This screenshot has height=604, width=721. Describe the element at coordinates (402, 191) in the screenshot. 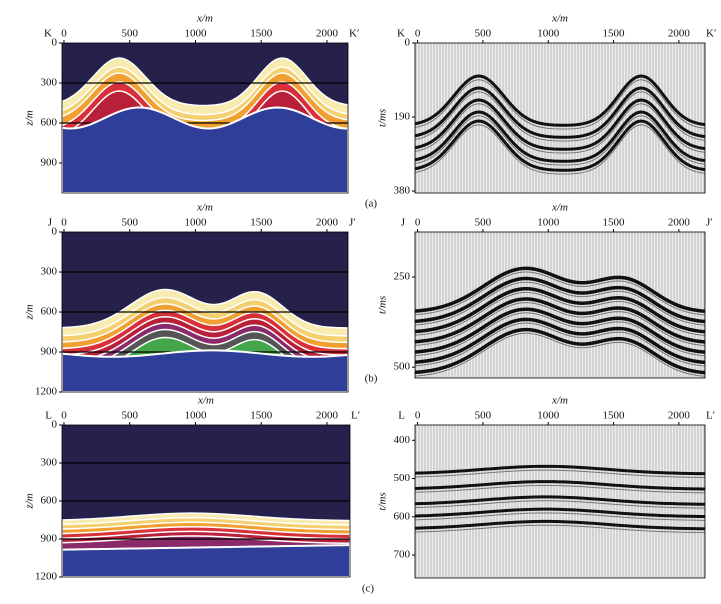

I see `y-tick-label: 380` at that location.